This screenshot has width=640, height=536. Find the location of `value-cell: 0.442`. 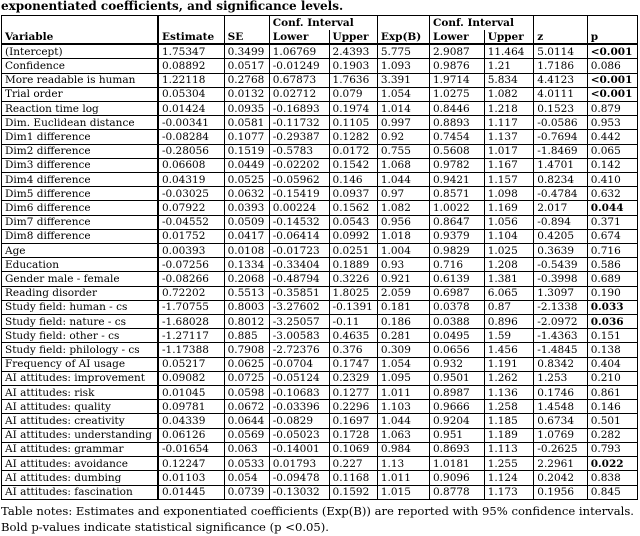

value-cell: 0.442 is located at coordinates (612, 137).